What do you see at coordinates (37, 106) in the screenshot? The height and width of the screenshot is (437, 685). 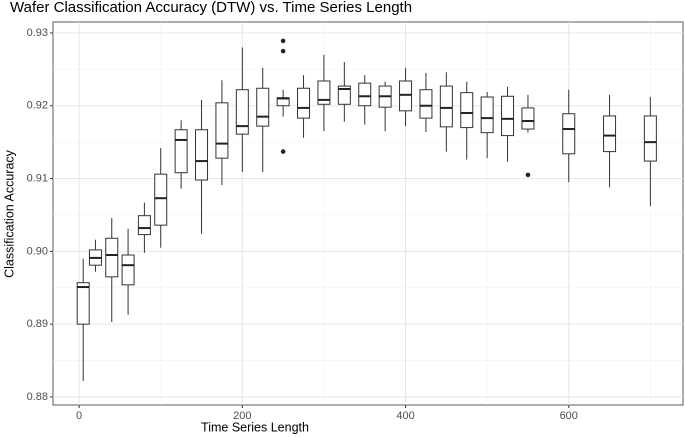 I see `y-tick-label: 0.92` at bounding box center [37, 106].